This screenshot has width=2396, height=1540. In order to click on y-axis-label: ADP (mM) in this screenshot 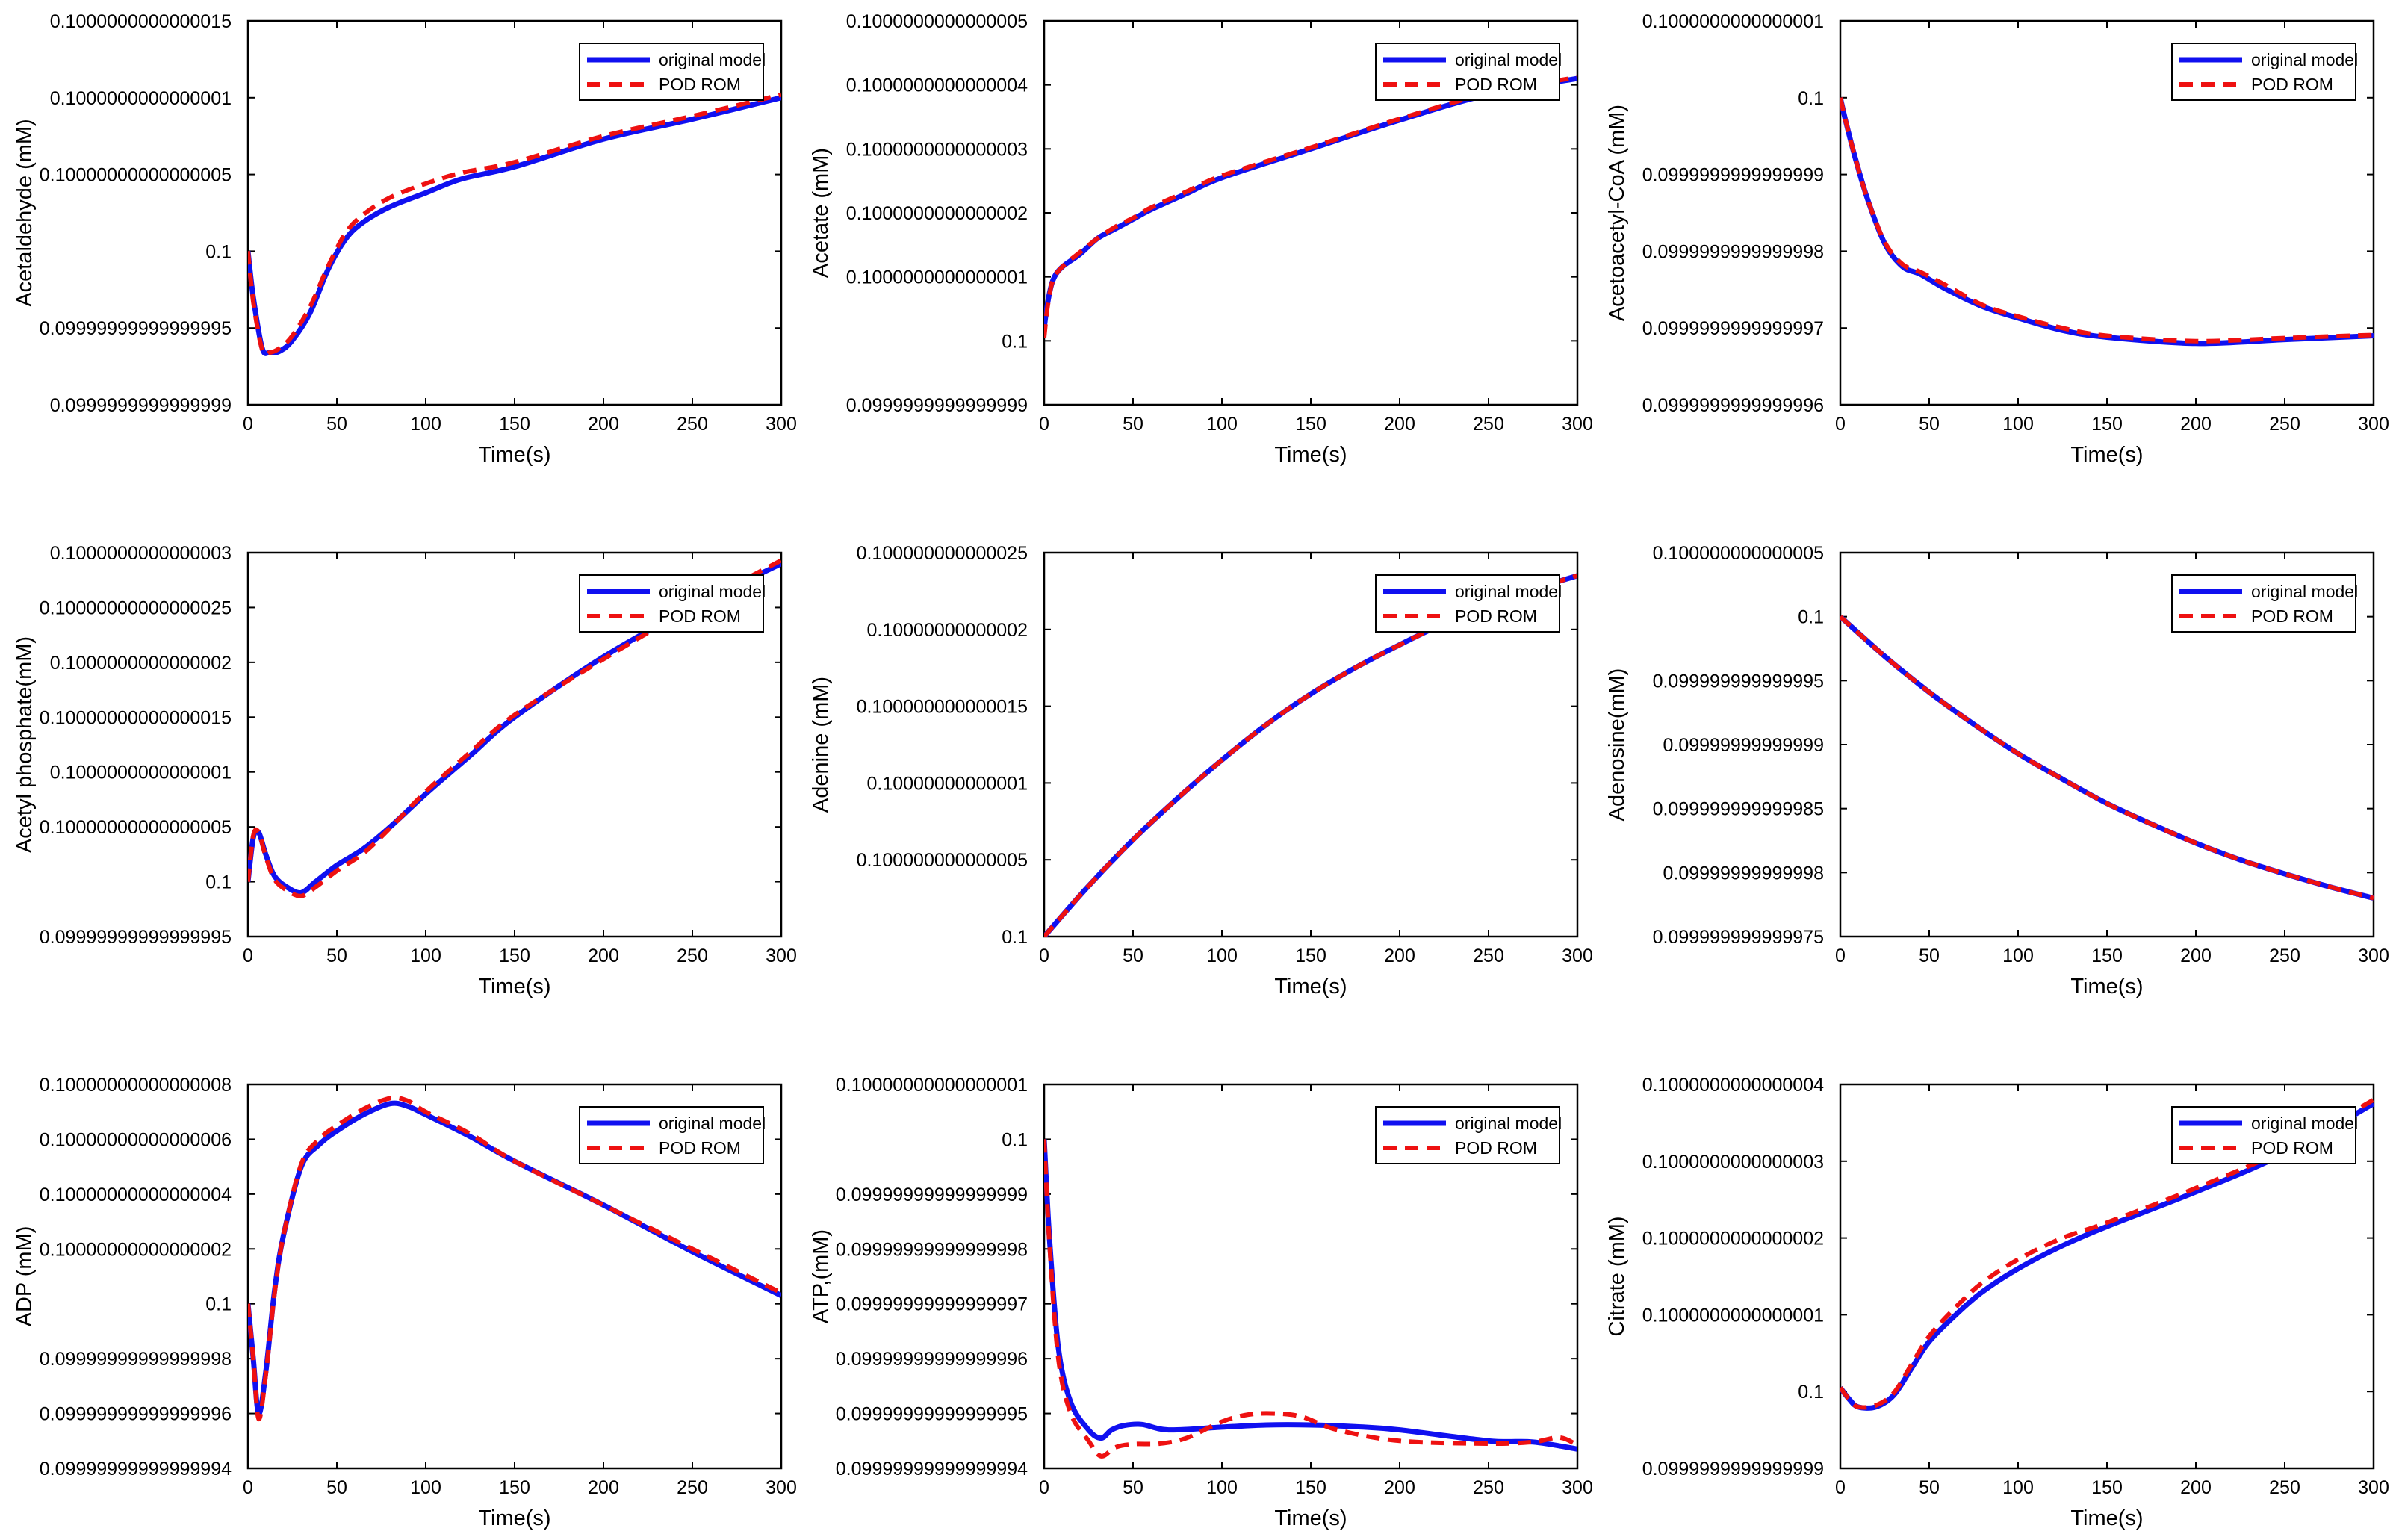, I will do `click(25, 1276)`.